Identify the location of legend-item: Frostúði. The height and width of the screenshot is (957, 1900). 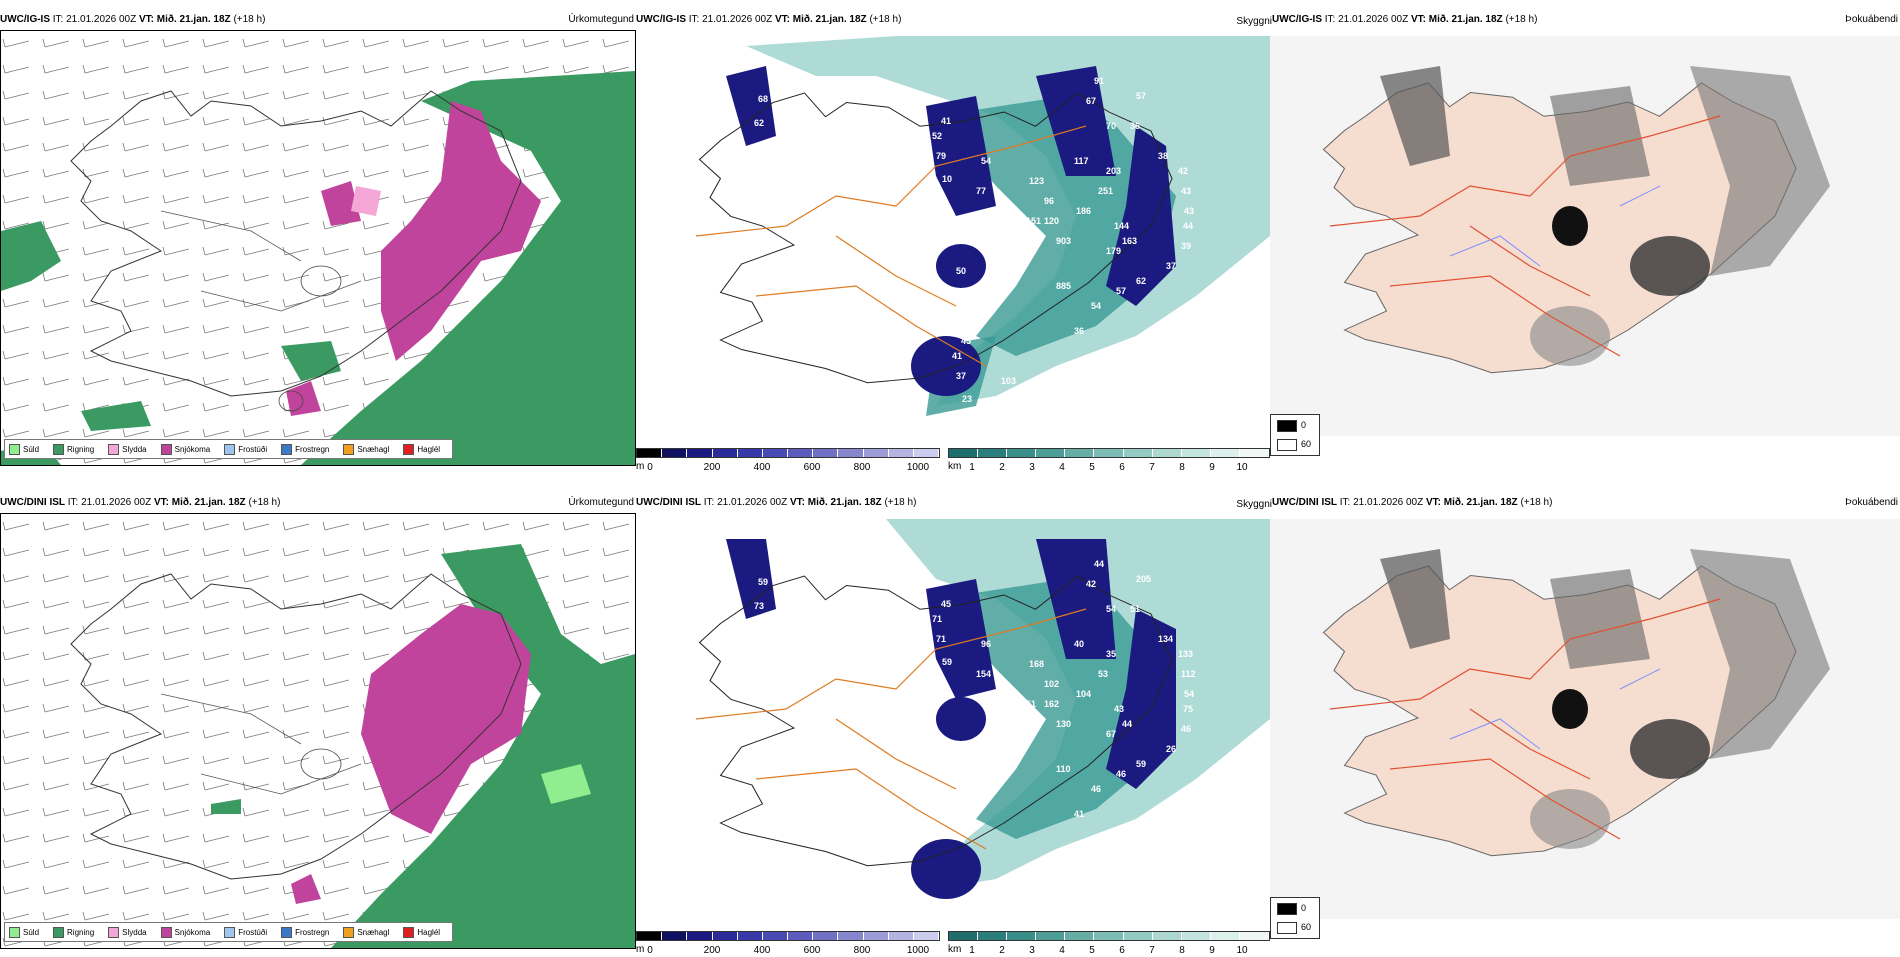
(246, 449).